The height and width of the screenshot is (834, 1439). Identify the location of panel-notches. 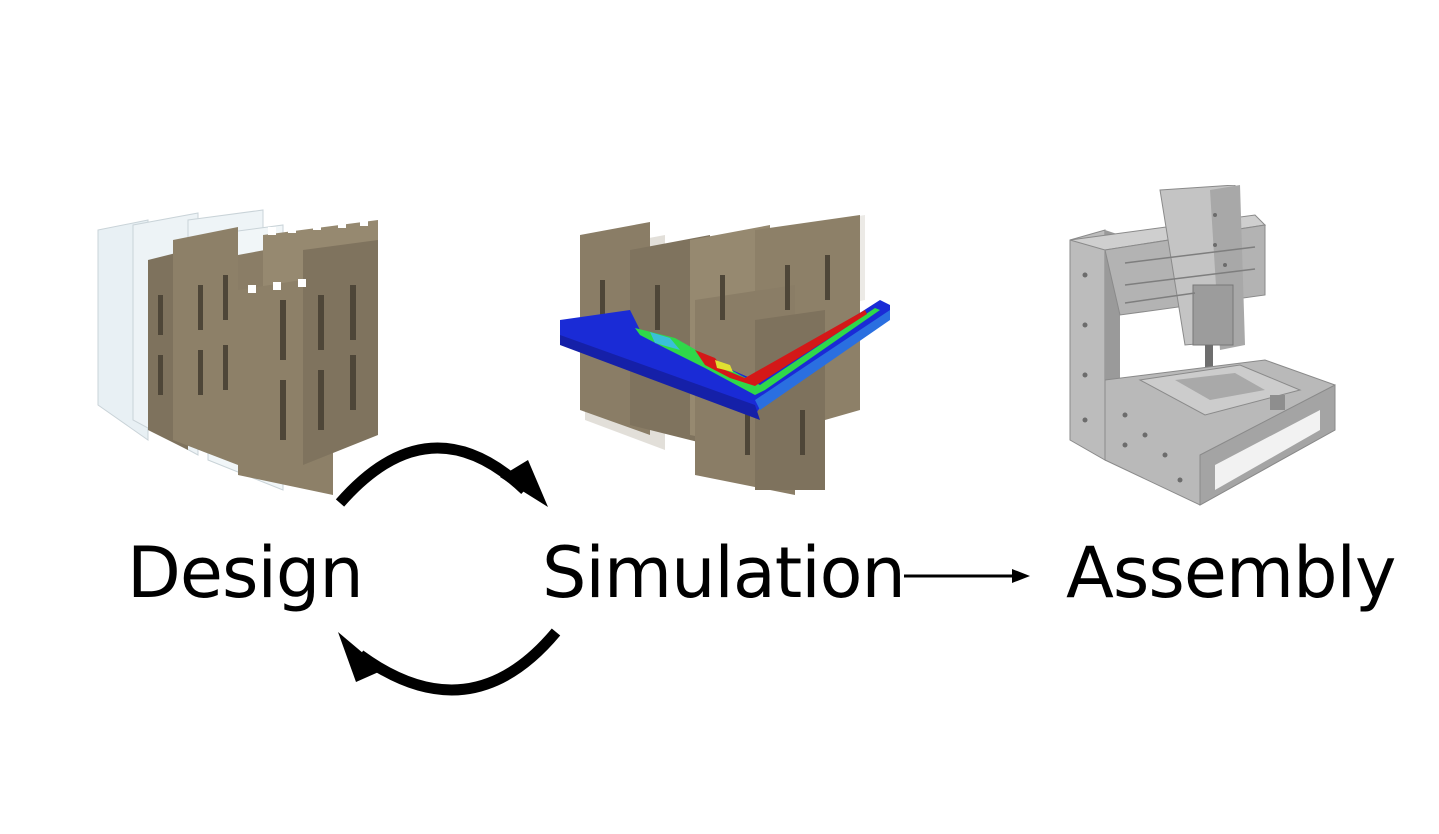
(308, 255).